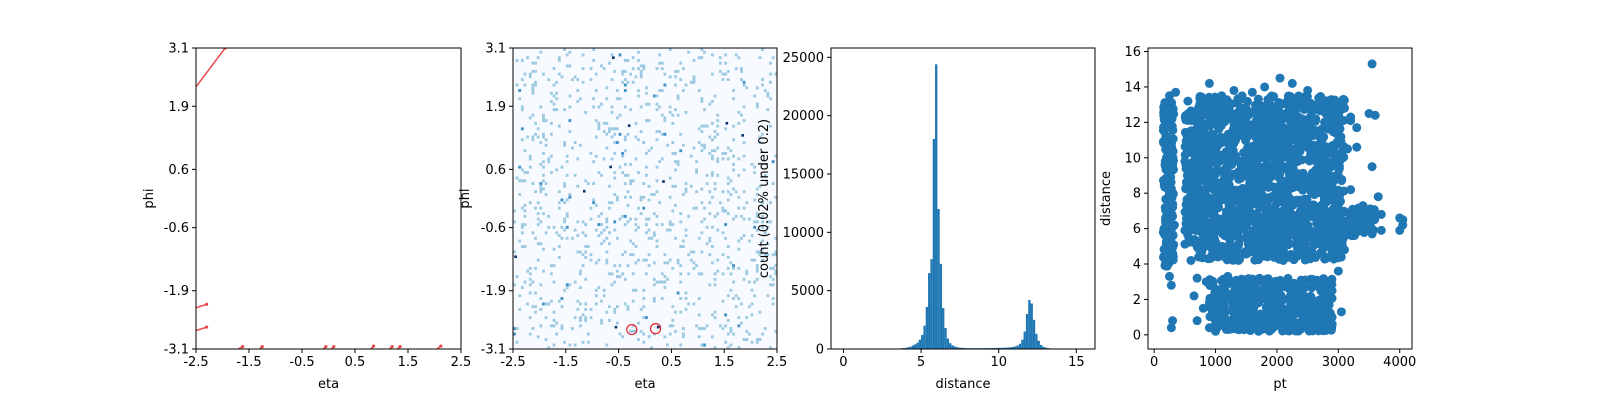 The image size is (1600, 400). I want to click on track-tip, so click(392, 346).